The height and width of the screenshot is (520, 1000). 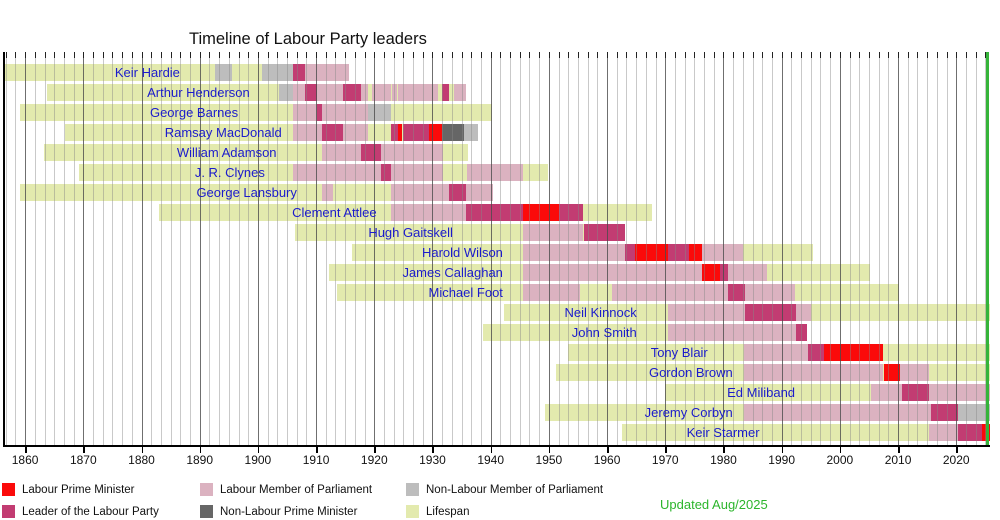 What do you see at coordinates (410, 232) in the screenshot?
I see `leader-label: Hugh Gaitskell` at bounding box center [410, 232].